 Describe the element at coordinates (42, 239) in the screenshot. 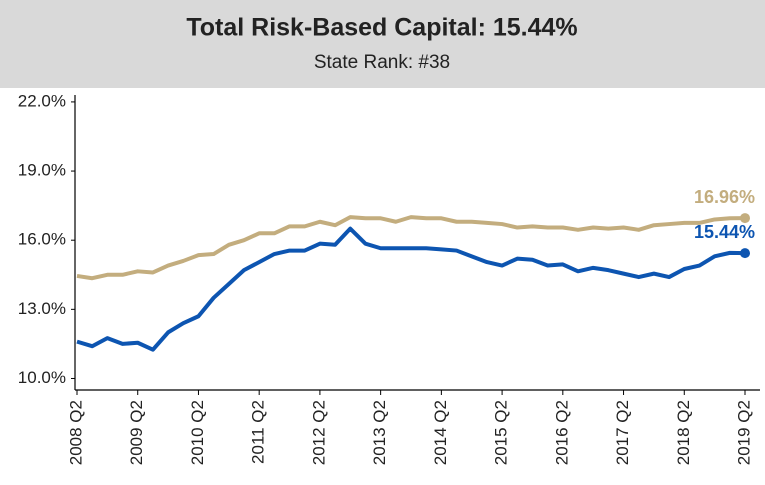

I see `y-tick-label: 16.0%` at that location.